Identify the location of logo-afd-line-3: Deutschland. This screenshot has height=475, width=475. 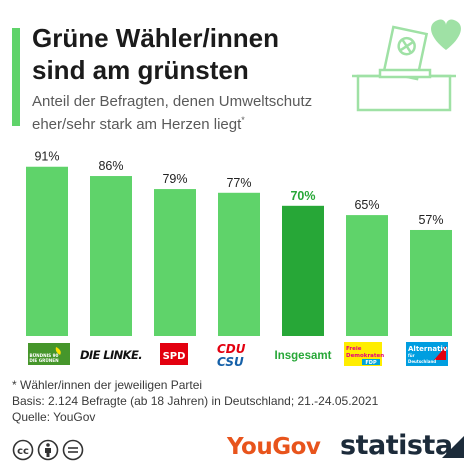
(422, 361).